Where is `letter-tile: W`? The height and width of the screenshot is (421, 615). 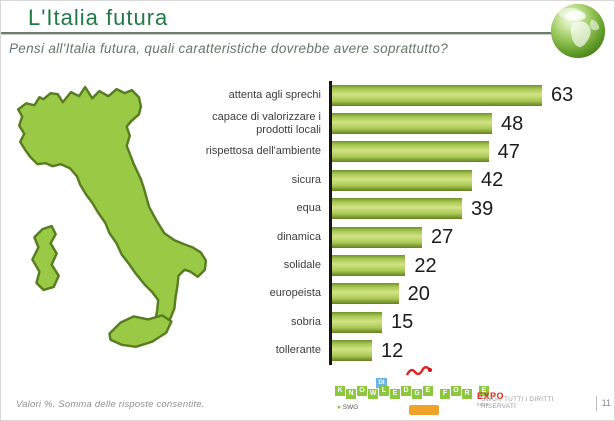 letter-tile: W is located at coordinates (373, 394).